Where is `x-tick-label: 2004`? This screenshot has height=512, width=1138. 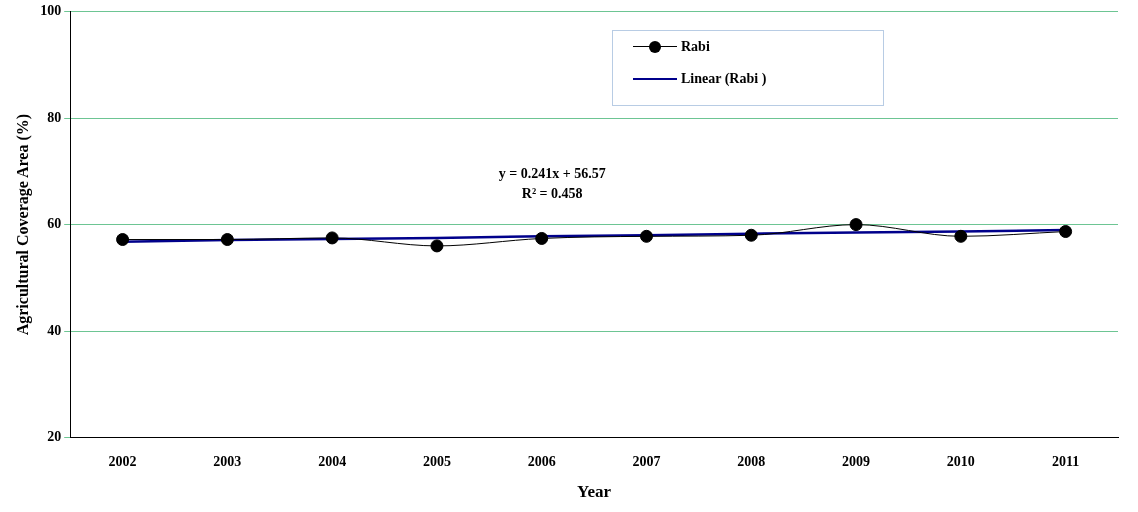 x-tick-label: 2004 is located at coordinates (332, 461).